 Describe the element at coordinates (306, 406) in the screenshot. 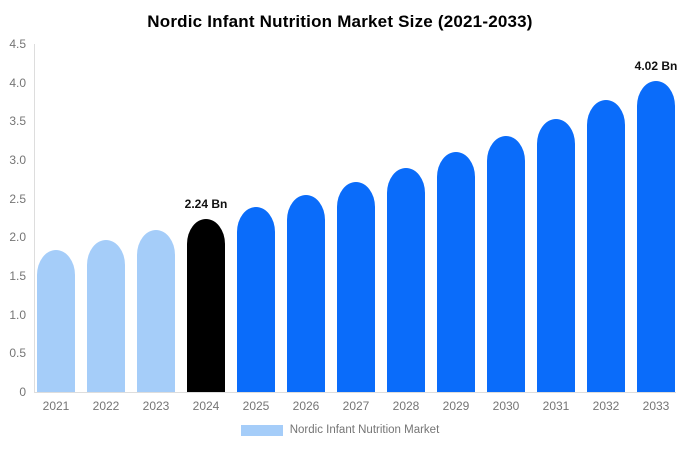

I see `x-tick-label: 2026` at that location.